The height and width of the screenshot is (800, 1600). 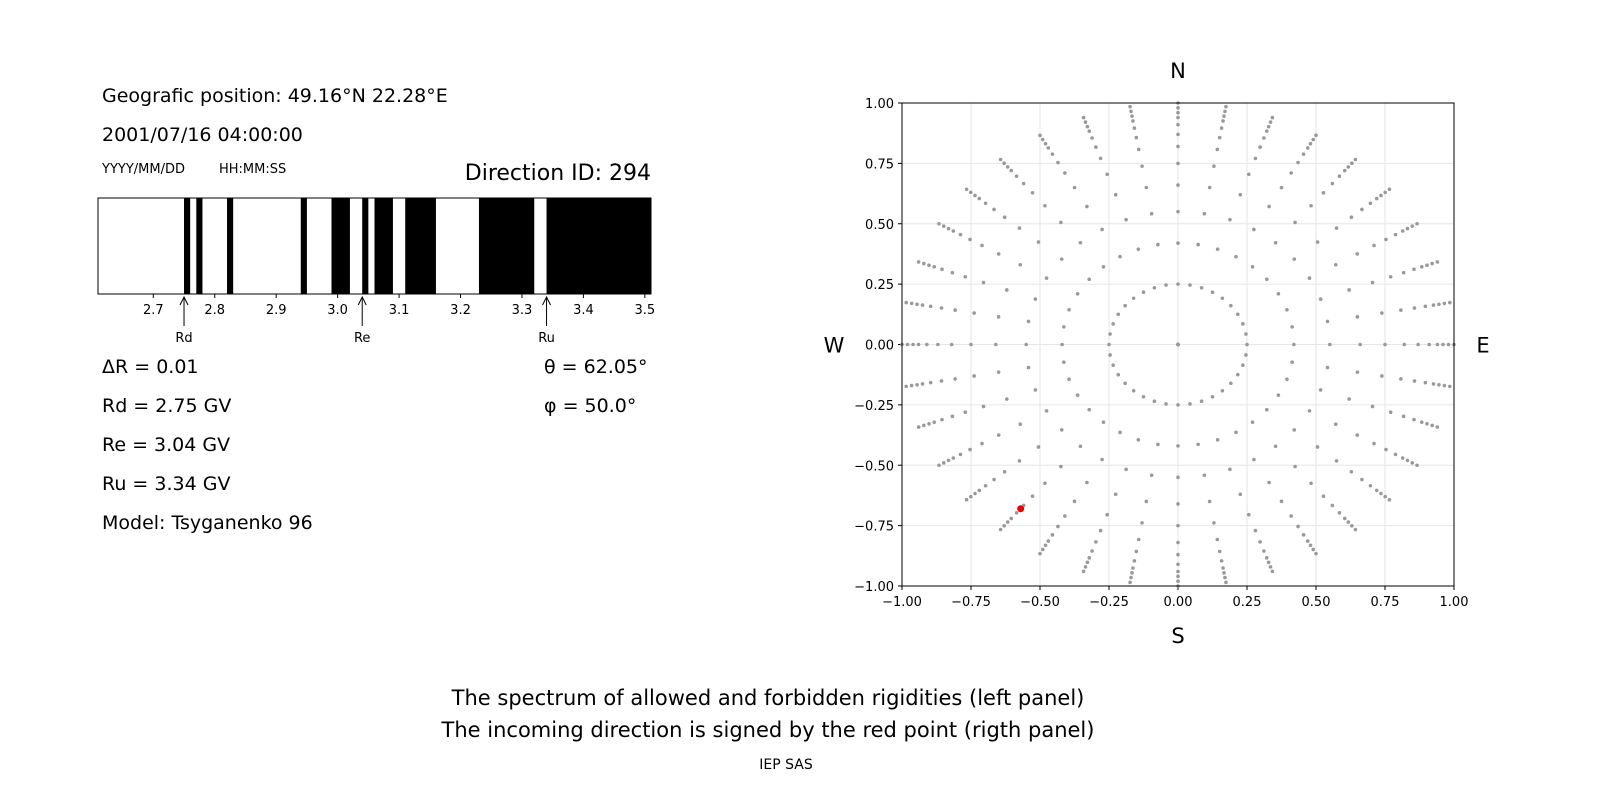 I want to click on x-tick-label: 3.4, so click(x=583, y=310).